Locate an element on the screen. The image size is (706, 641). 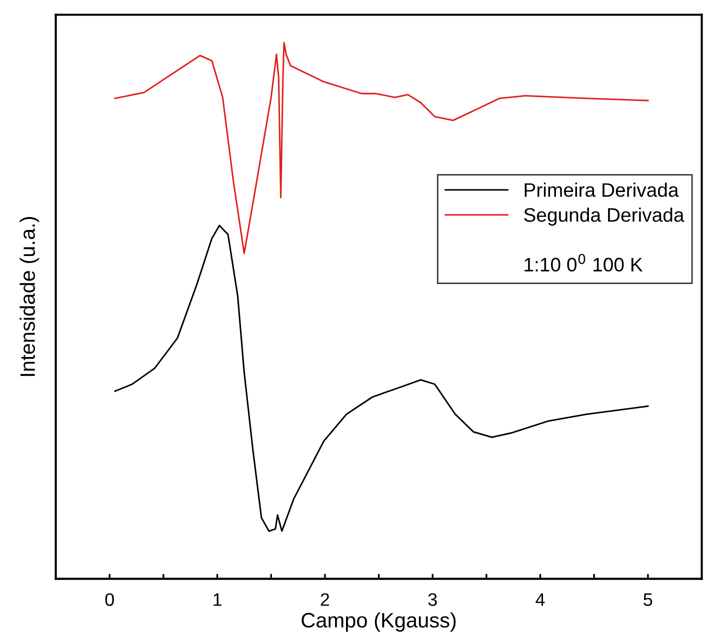
x-tick-label: 1 is located at coordinates (218, 599).